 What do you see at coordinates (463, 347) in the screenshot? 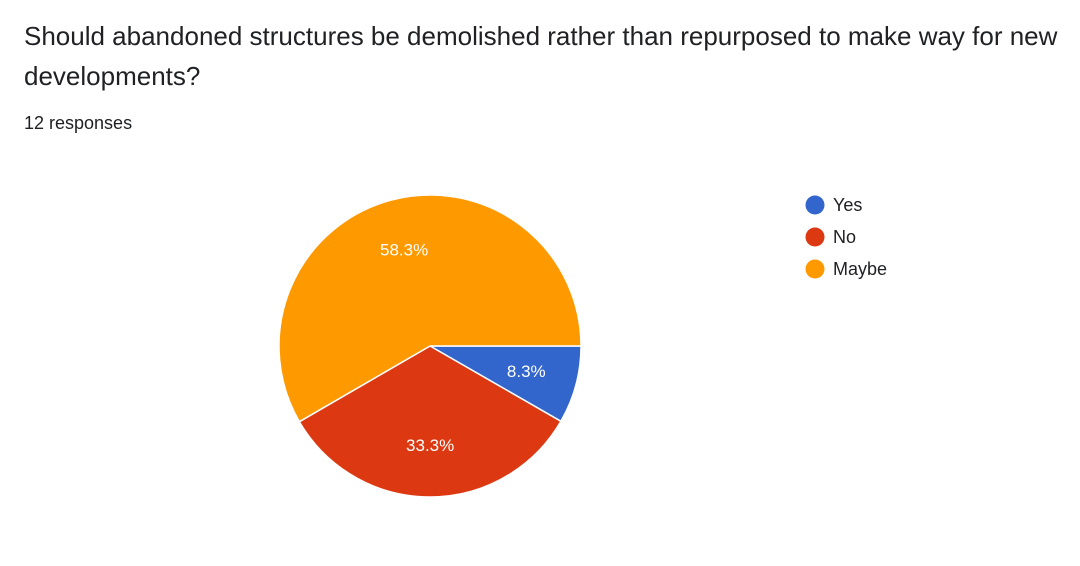
I see `pie-slice-labels: 8.3% 33.3% 58.3%` at bounding box center [463, 347].